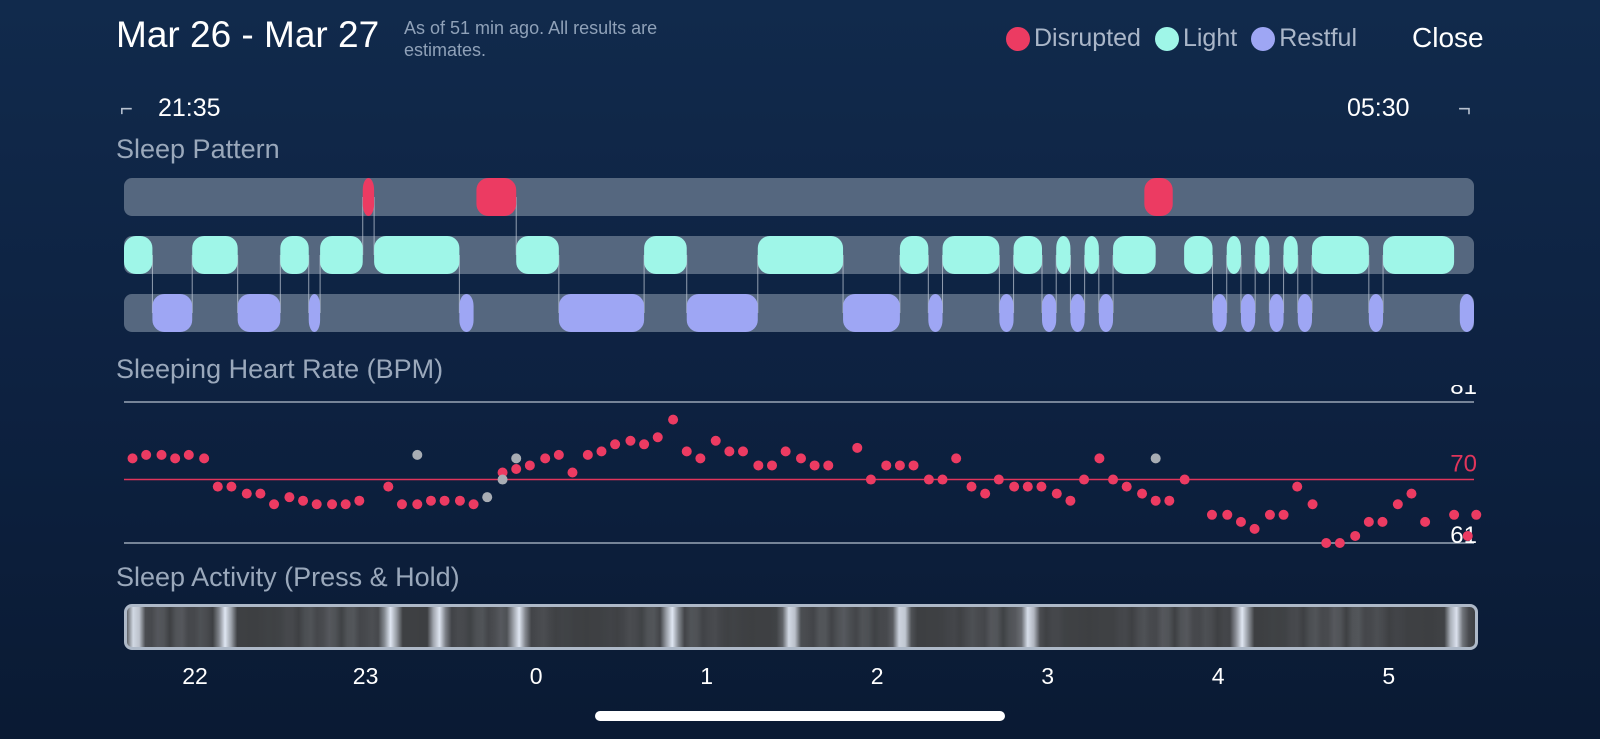 The width and height of the screenshot is (1600, 739). I want to click on legend-label-light: Light, so click(1210, 38).